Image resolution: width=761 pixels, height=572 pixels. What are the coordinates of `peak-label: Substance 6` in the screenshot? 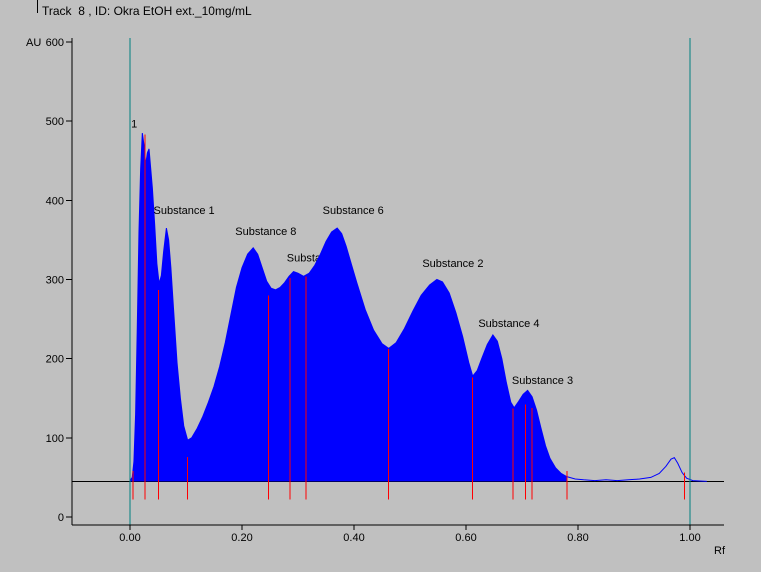 It's located at (353, 211).